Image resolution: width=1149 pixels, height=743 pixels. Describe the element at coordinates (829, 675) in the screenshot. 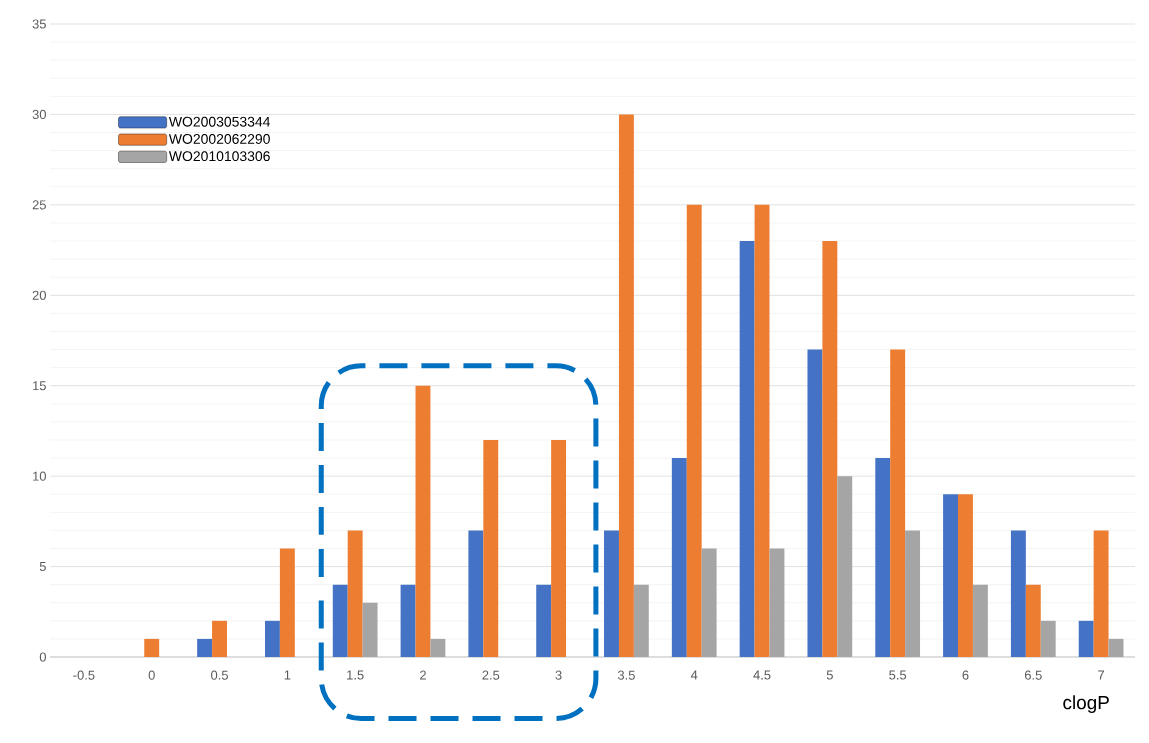

I see `x-tick-label: 5` at that location.